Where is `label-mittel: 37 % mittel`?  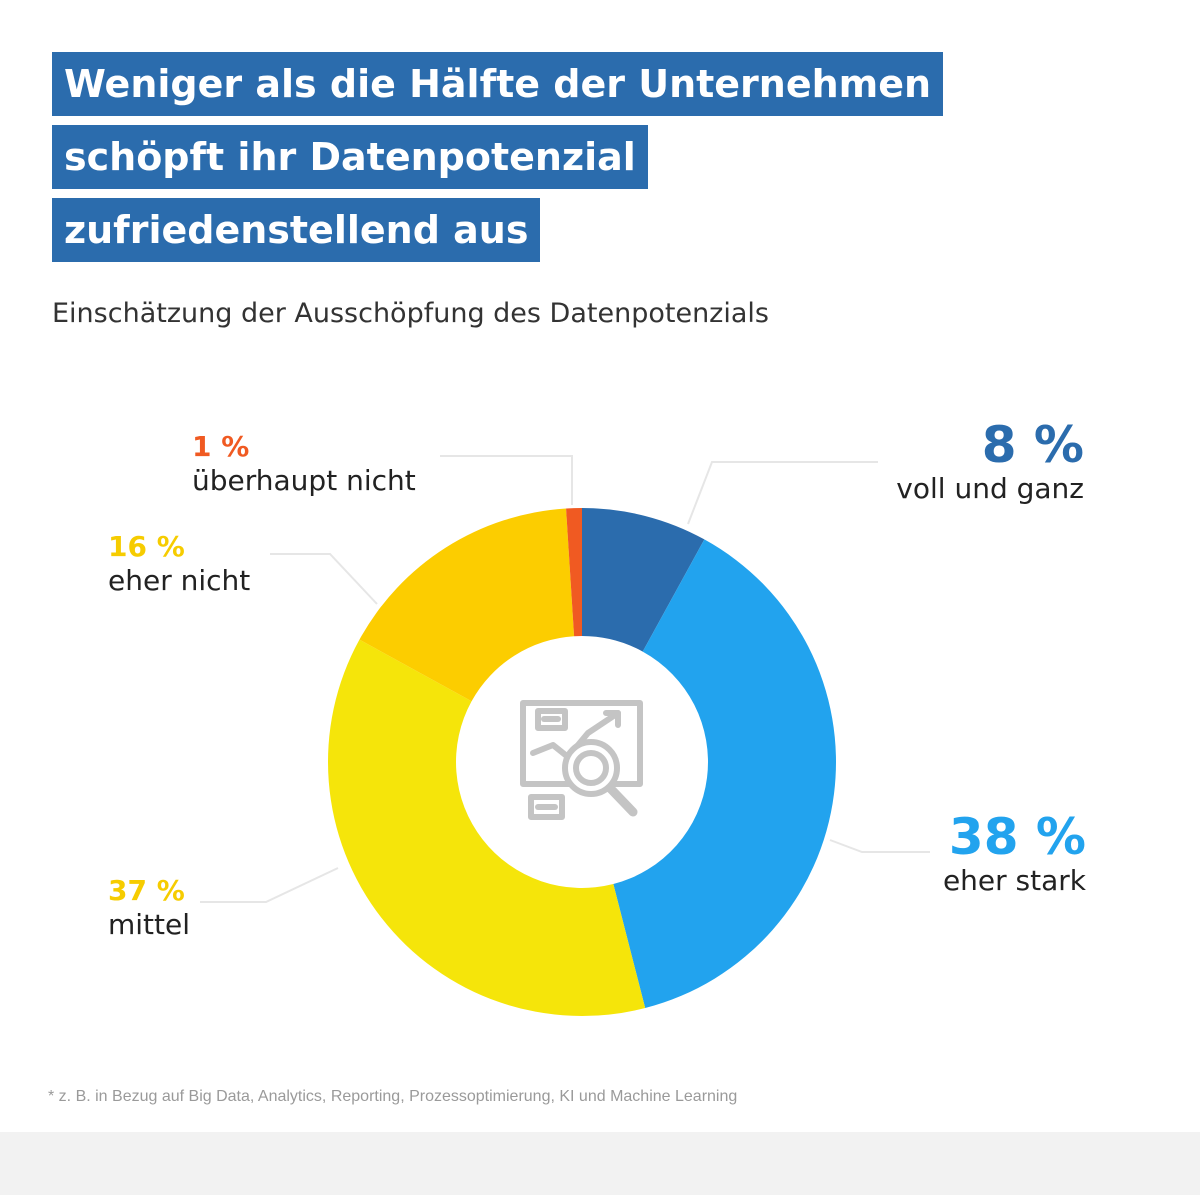
label-mittel: 37 % mittel is located at coordinates (149, 908).